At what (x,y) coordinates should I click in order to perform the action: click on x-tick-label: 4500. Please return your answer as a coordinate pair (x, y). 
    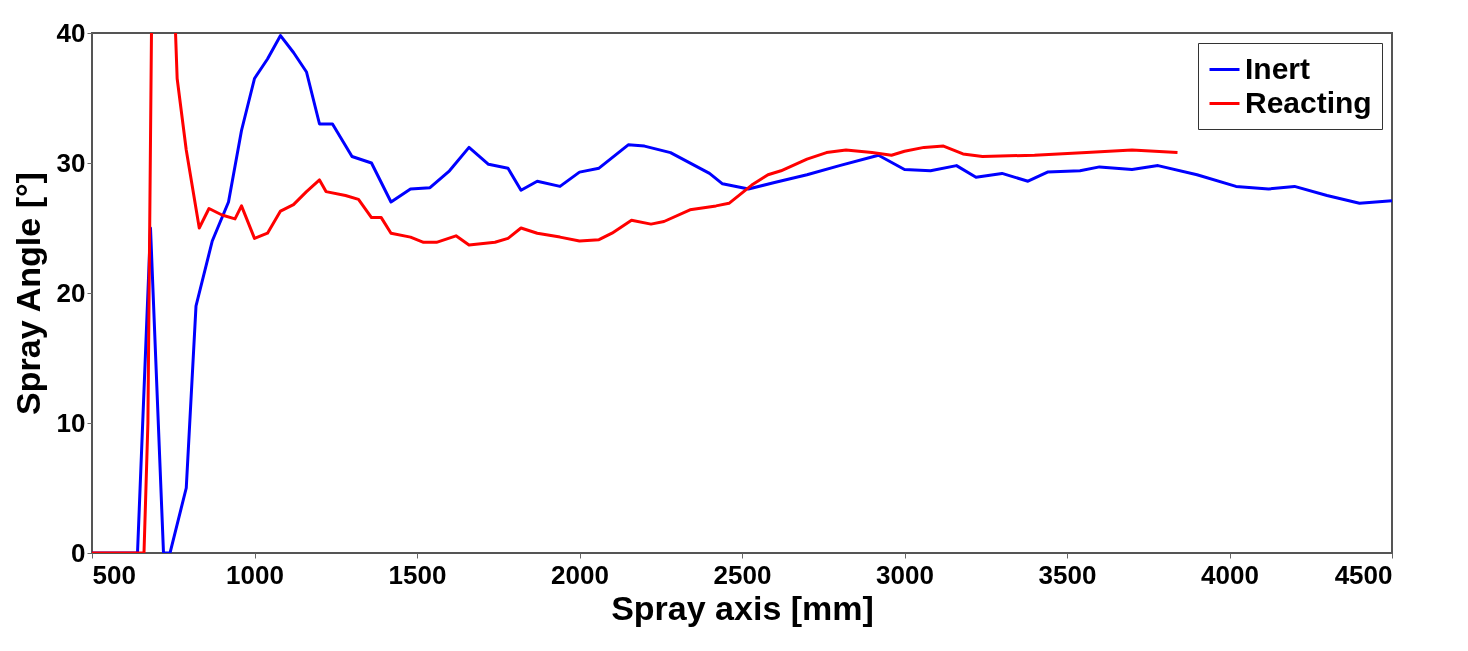
    Looking at the image, I should click on (1363, 574).